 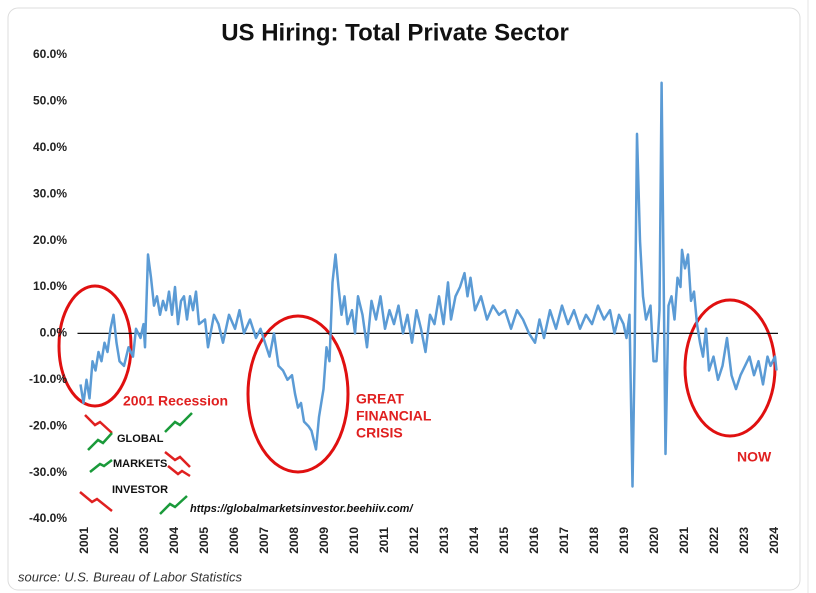 I want to click on chart-title: US Hiring: Total Private Sector, so click(x=395, y=32).